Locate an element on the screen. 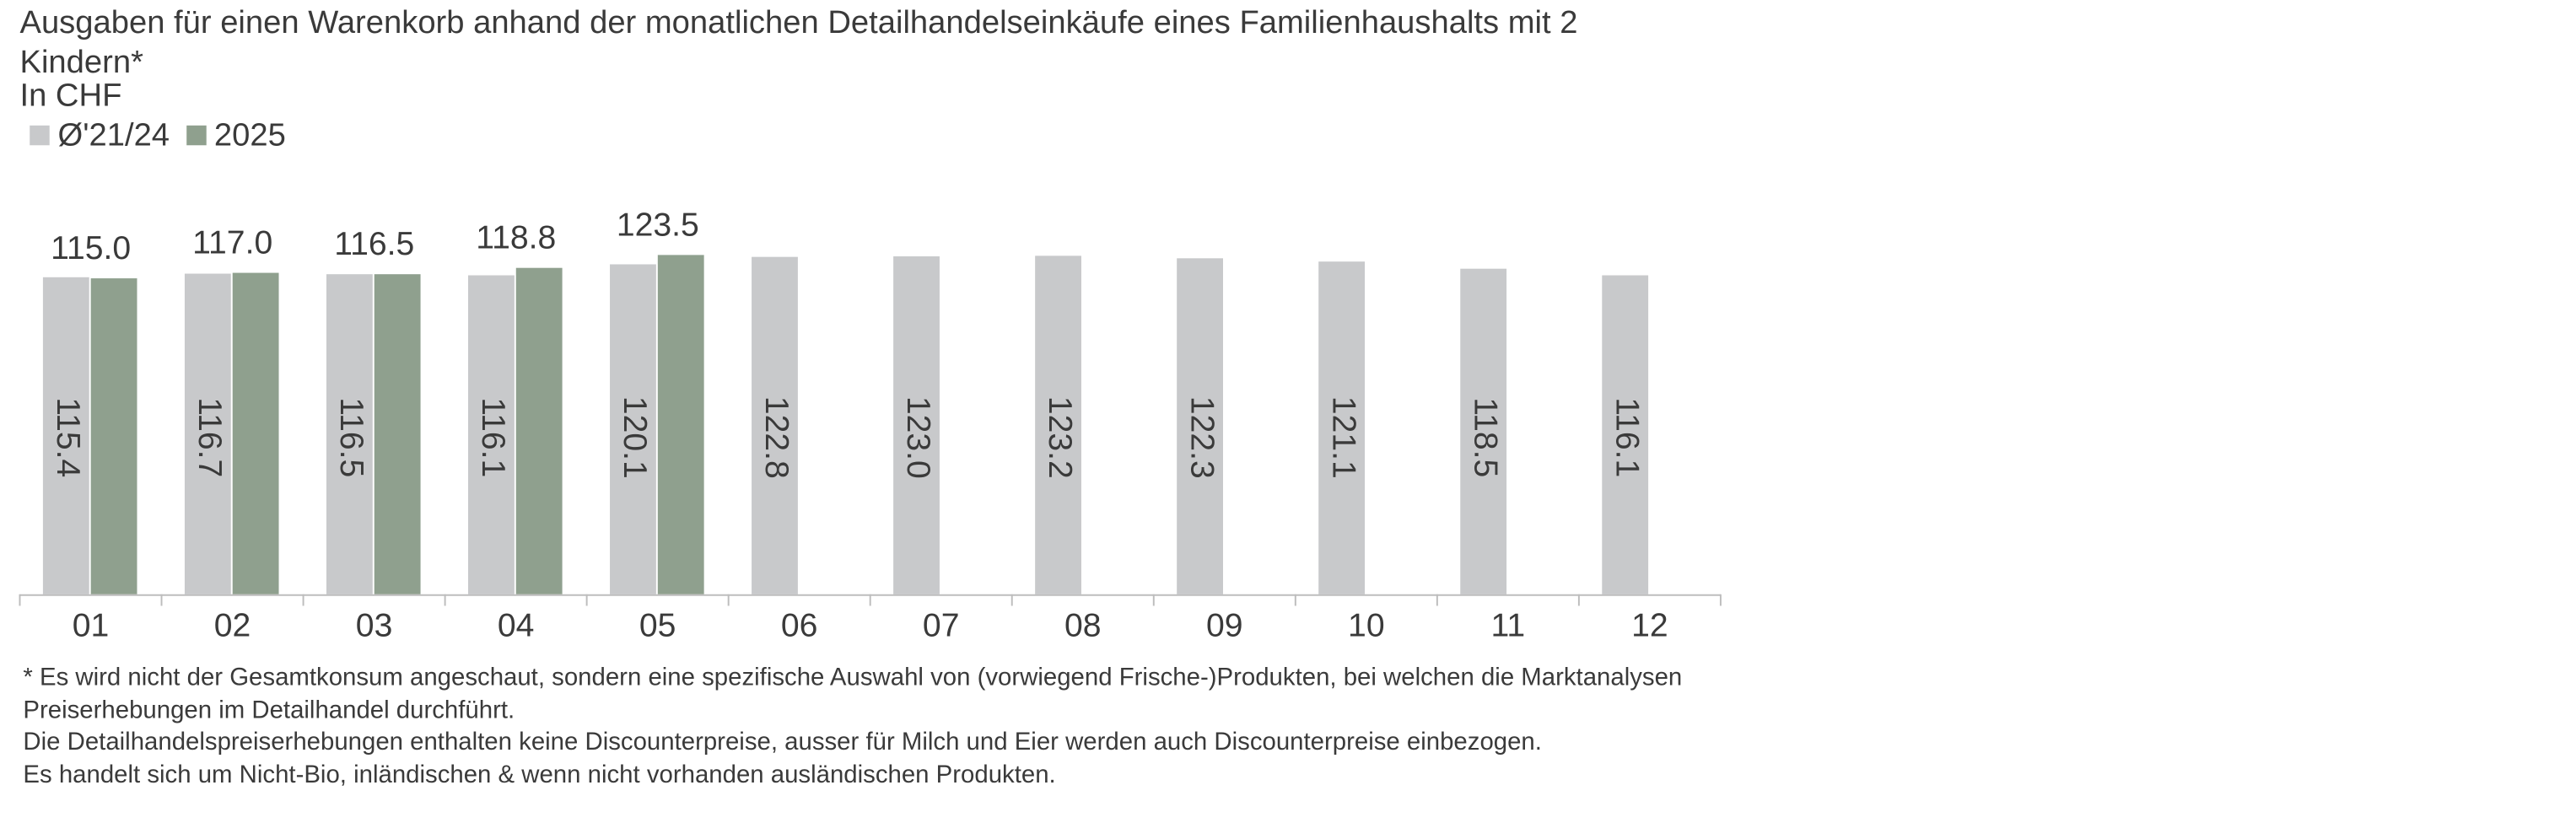  legend: Ø'21/24 2025 is located at coordinates (158, 135).